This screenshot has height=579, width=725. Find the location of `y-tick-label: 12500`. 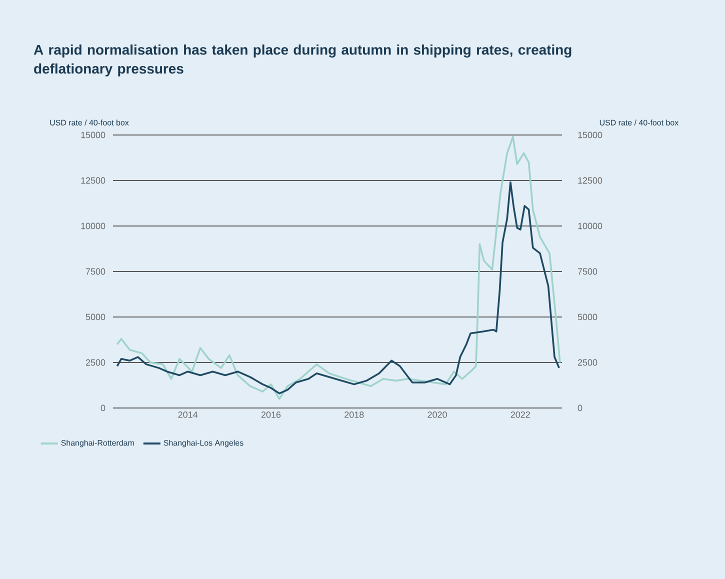

y-tick-label: 12500 is located at coordinates (93, 180).